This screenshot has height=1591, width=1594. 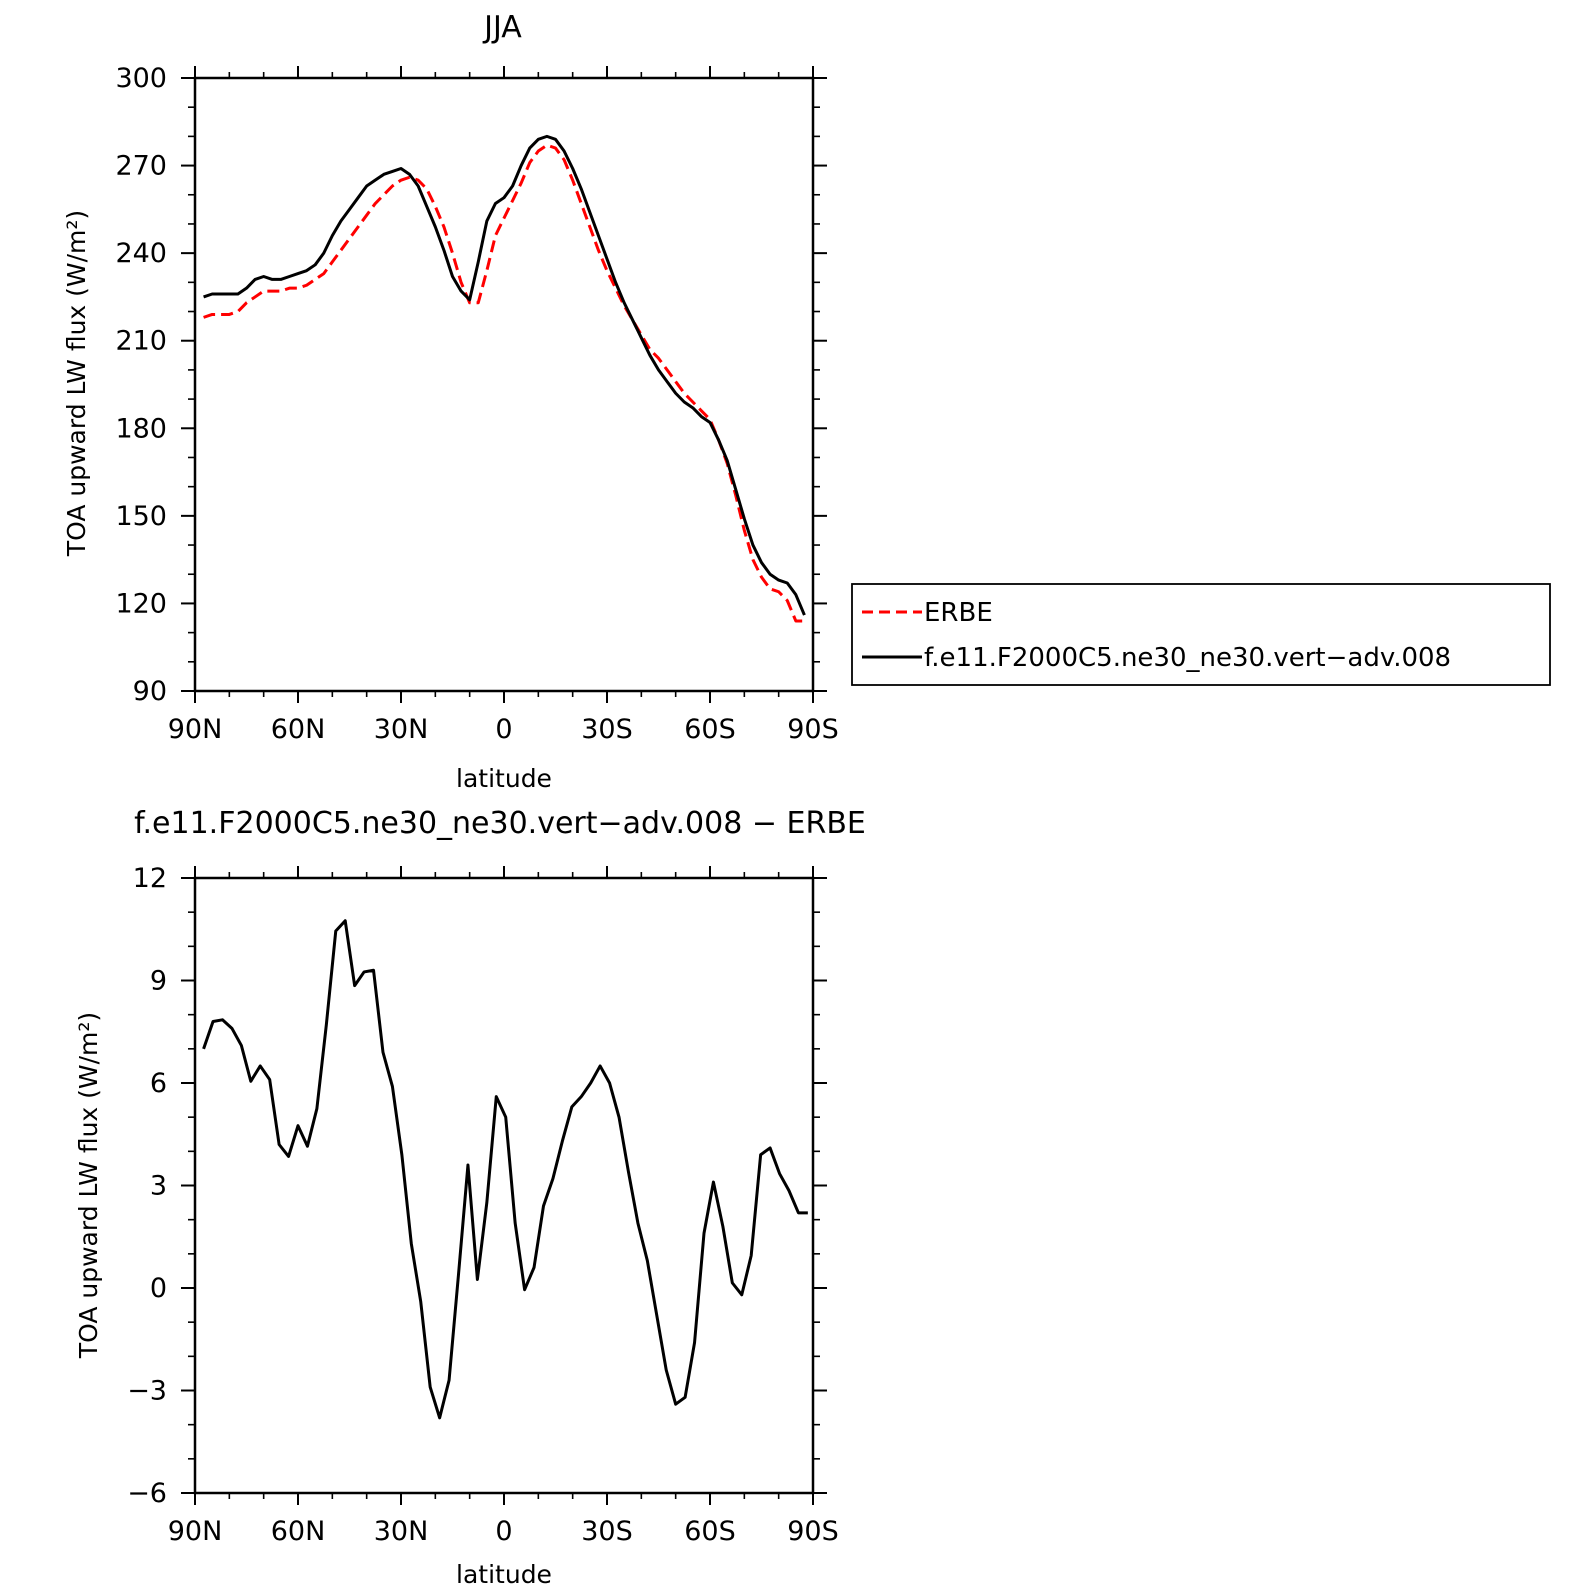 I want to click on bottom-x-axis-label: latitude, so click(x=504, y=1574).